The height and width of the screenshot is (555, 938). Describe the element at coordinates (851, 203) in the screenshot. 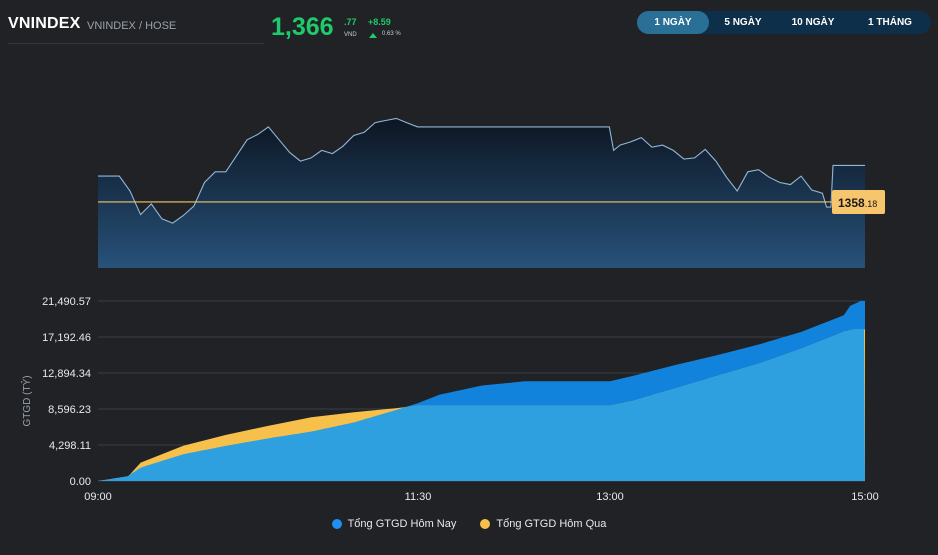

I see `reference-price-int: 1358` at that location.